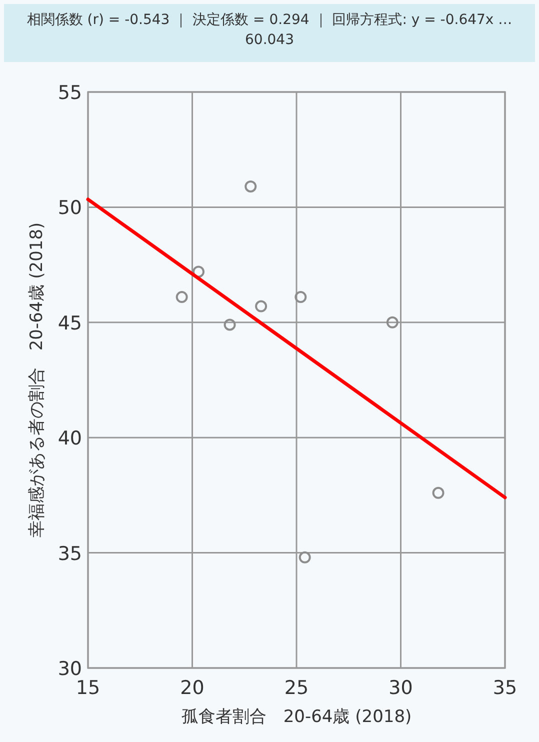  What do you see at coordinates (70, 669) in the screenshot?
I see `y-tick-label: 30` at bounding box center [70, 669].